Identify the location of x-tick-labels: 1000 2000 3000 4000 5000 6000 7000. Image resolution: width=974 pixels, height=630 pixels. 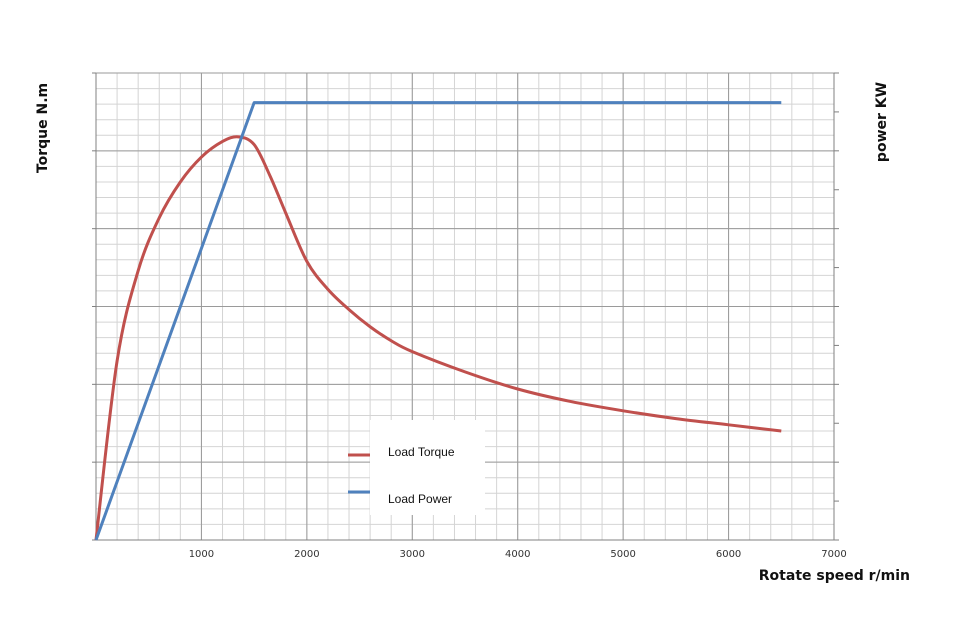
(518, 554).